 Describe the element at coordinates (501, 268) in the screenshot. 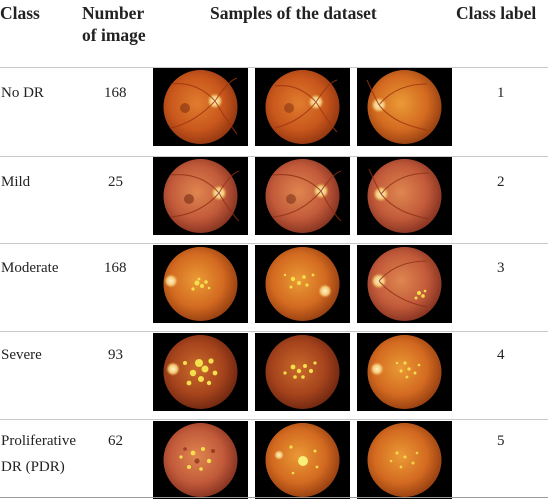

I see `row-class-label: 3` at that location.